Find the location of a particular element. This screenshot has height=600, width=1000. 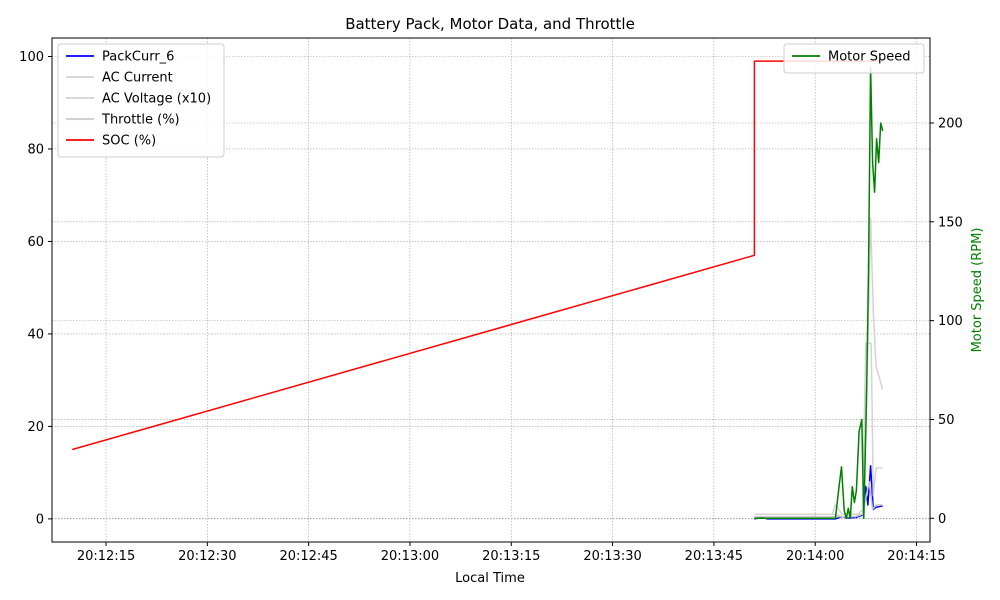

y-left-tick-label: 60 is located at coordinates (35, 242).